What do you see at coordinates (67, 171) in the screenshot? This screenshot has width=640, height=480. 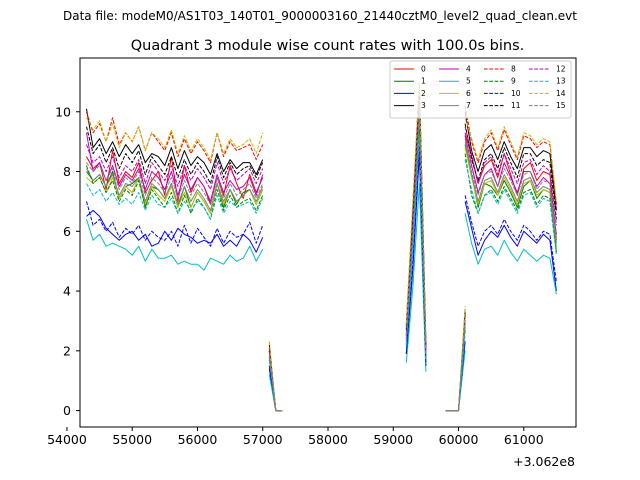 I see `y-tick-label-8: 8` at bounding box center [67, 171].